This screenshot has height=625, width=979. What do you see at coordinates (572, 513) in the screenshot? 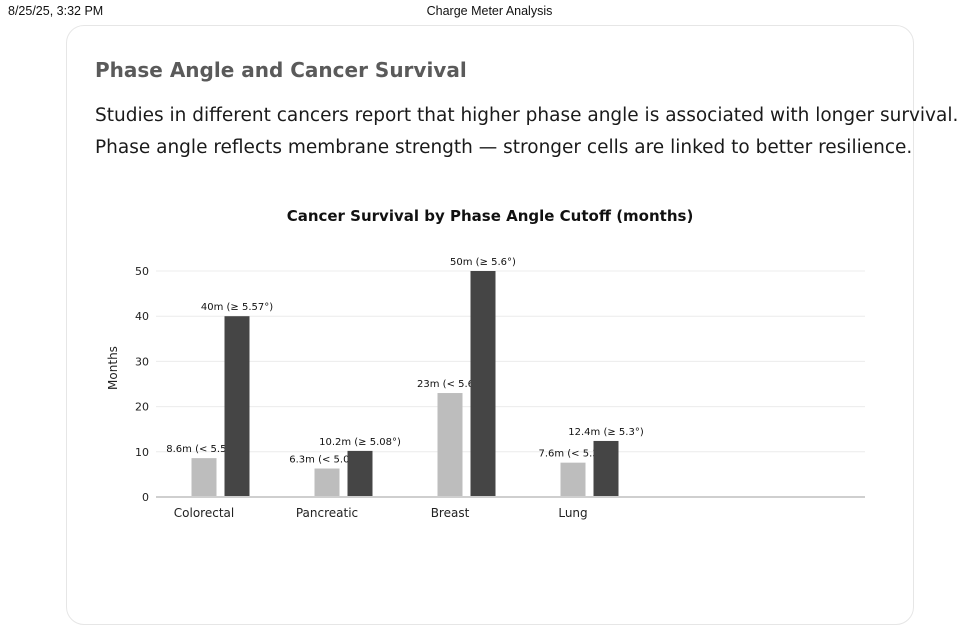
I see `x-tick-label: Lung` at bounding box center [572, 513].